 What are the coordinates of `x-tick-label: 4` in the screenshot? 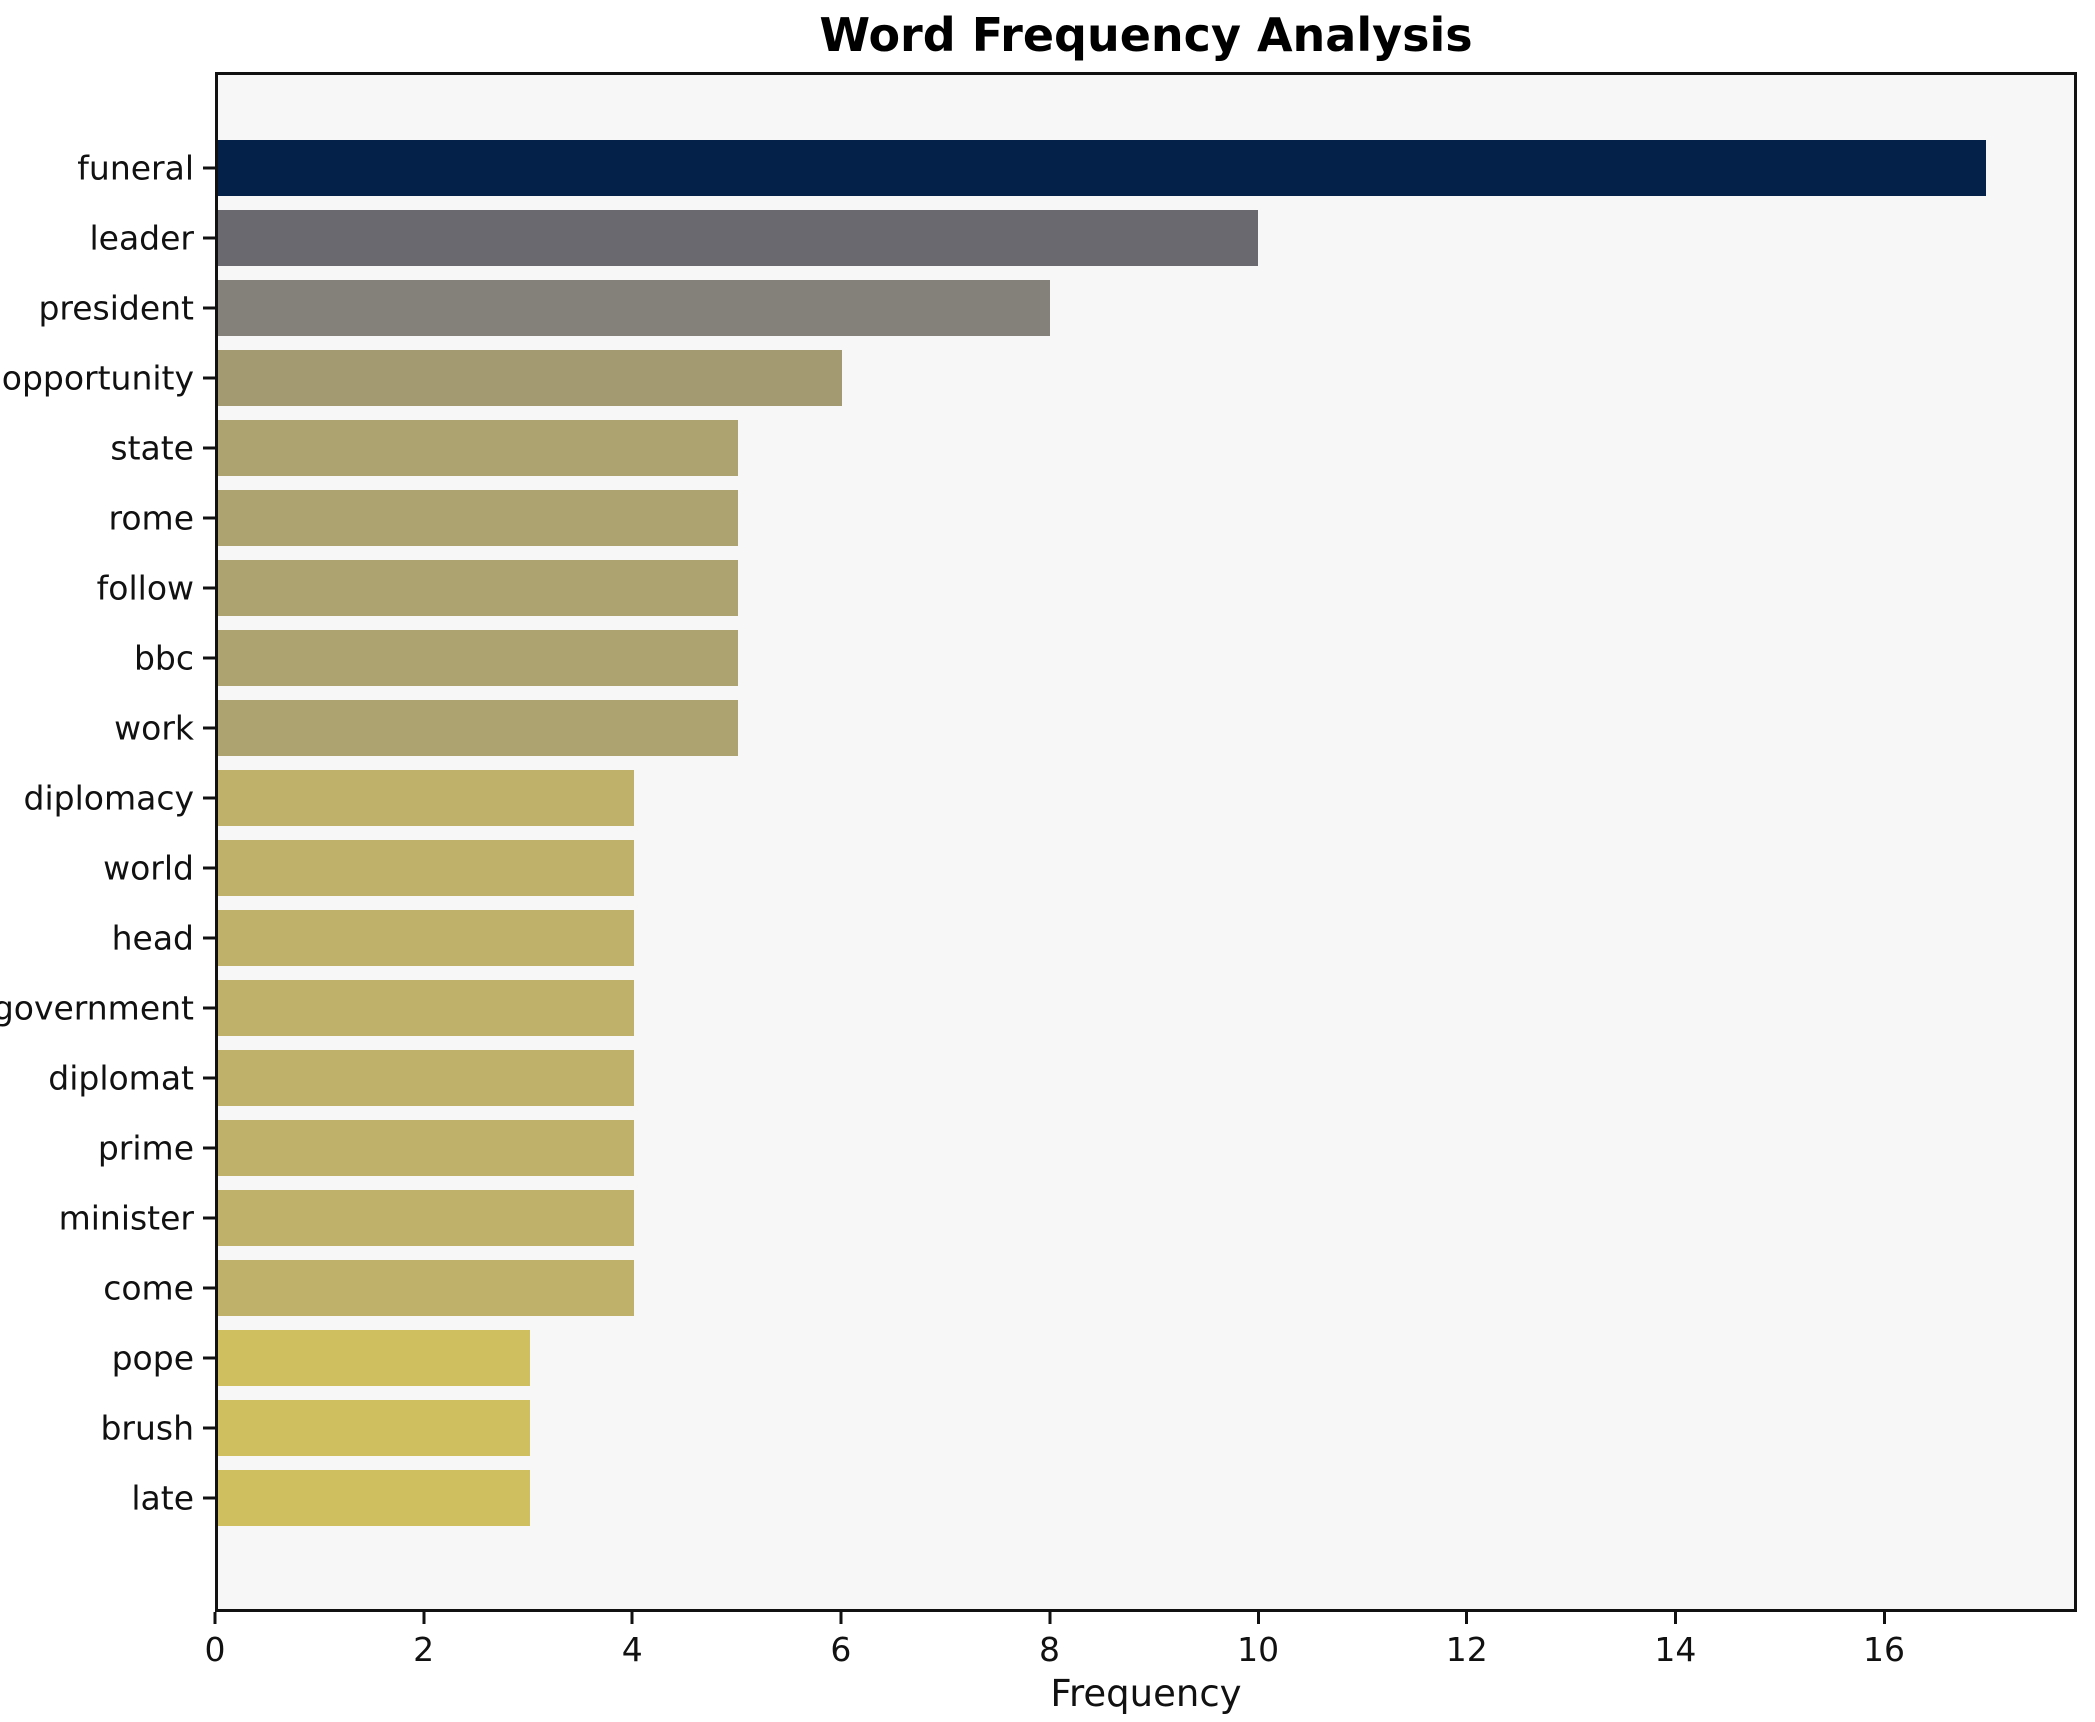 It's located at (632, 1649).